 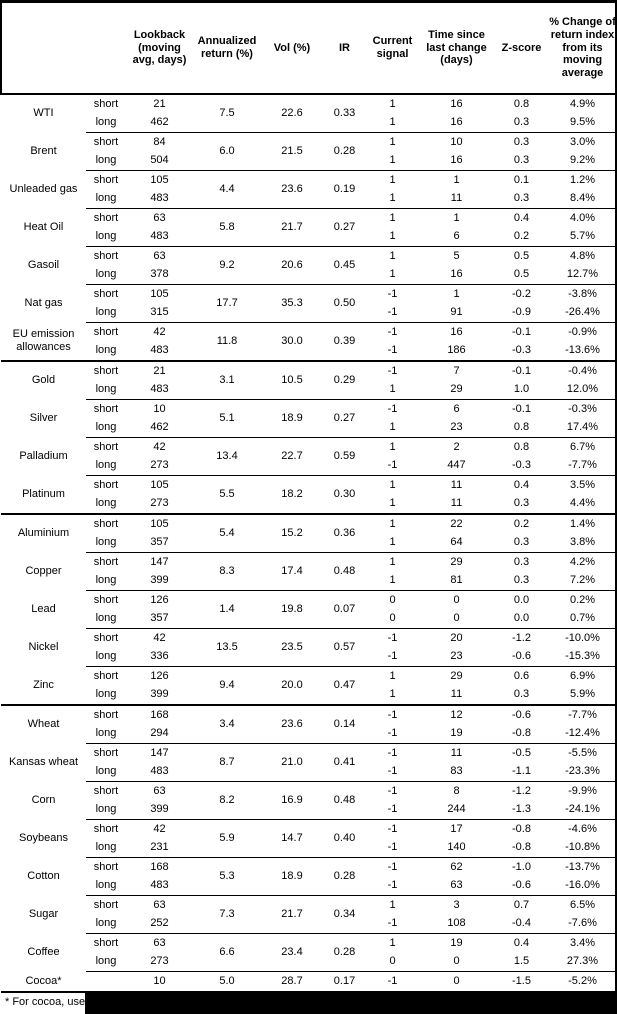 What do you see at coordinates (582, 389) in the screenshot?
I see `pct-change-value: 12.0%` at bounding box center [582, 389].